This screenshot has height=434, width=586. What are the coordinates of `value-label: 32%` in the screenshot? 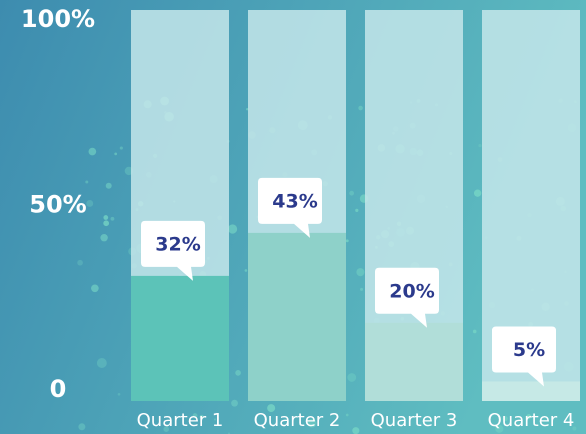 It's located at (177, 244).